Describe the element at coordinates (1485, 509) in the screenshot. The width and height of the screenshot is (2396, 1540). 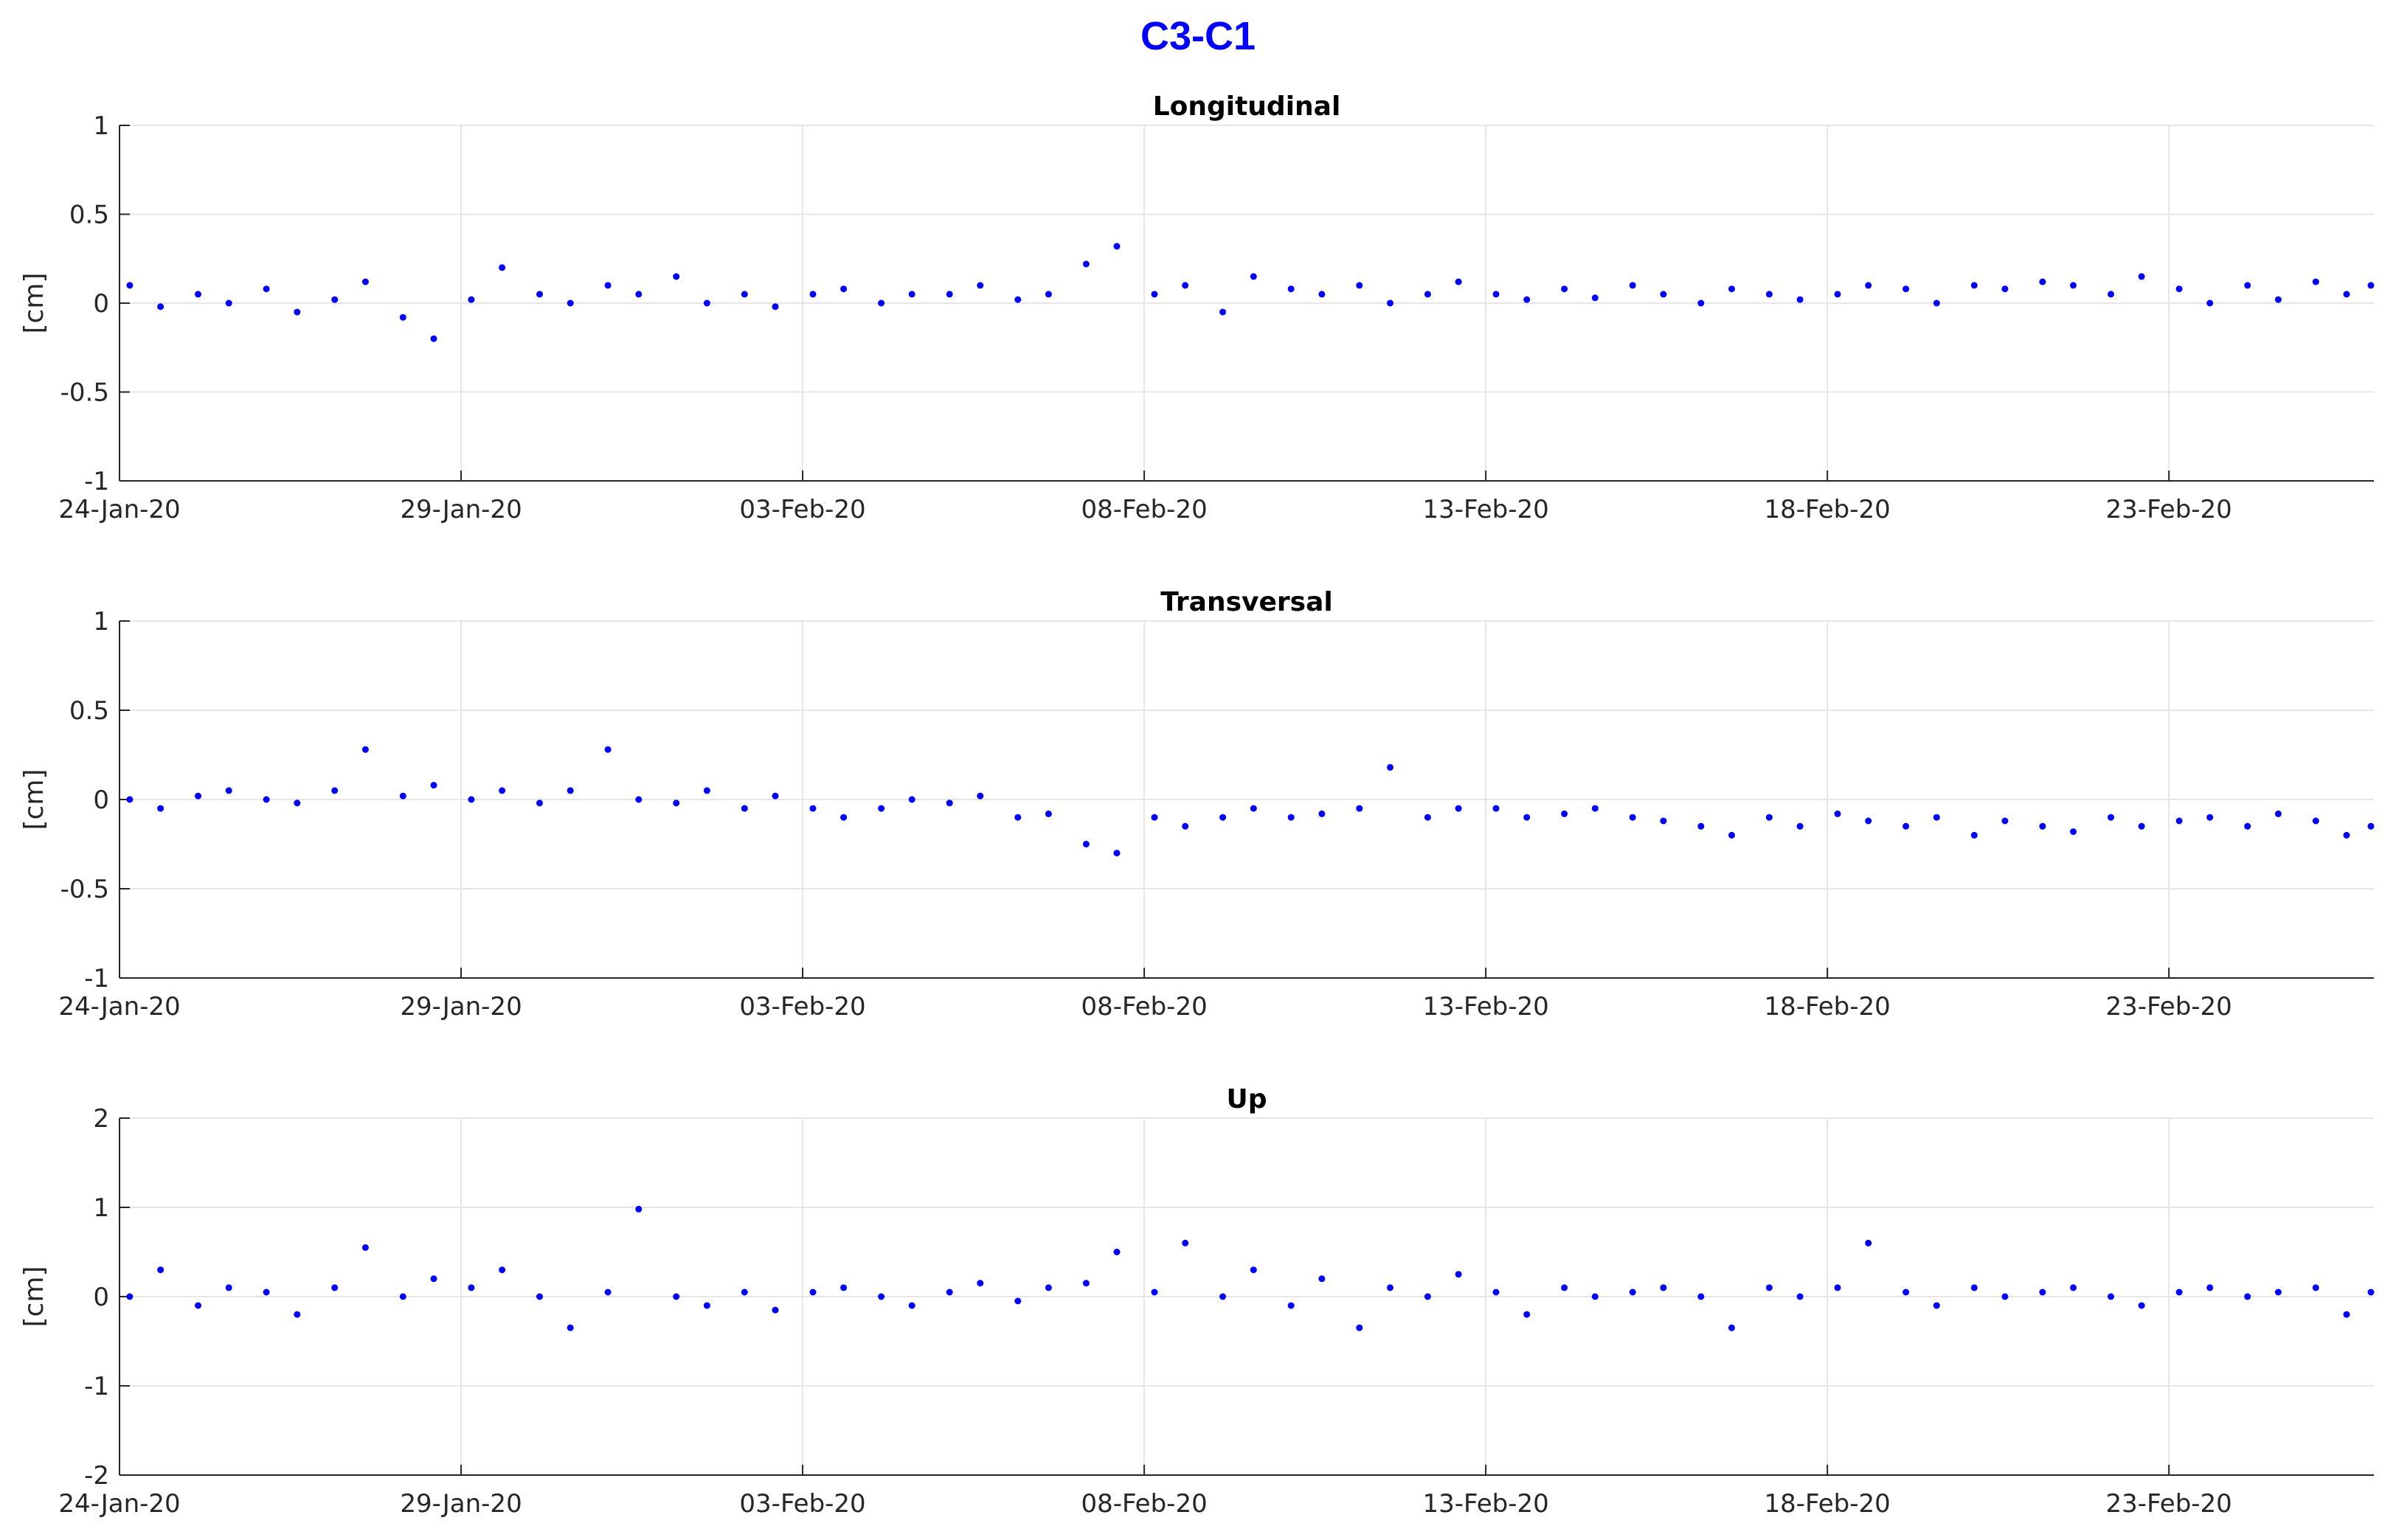
I see `x-tick-label: 13-Feb-20` at that location.